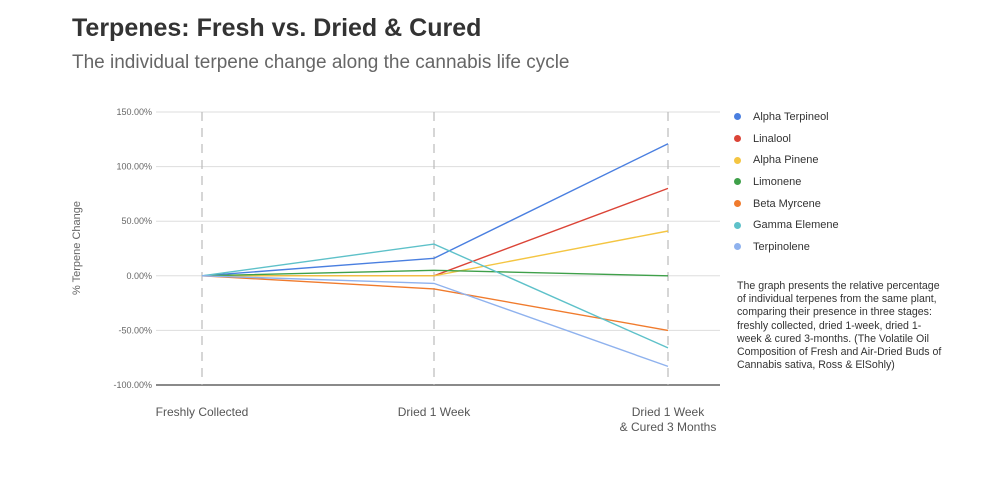 The image size is (1000, 481). I want to click on y-tick-label: 0.00%, so click(139, 276).